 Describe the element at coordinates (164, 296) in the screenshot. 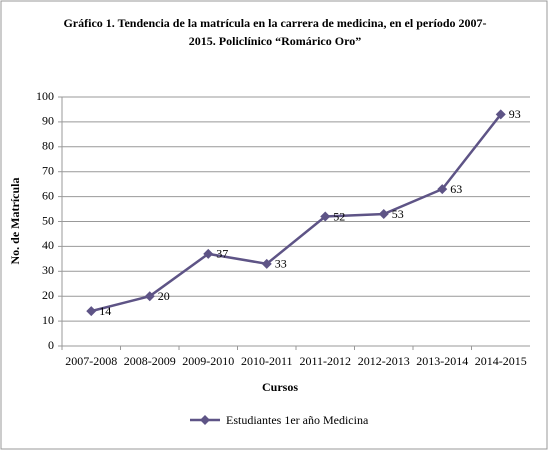

I see `data-label: 20` at that location.